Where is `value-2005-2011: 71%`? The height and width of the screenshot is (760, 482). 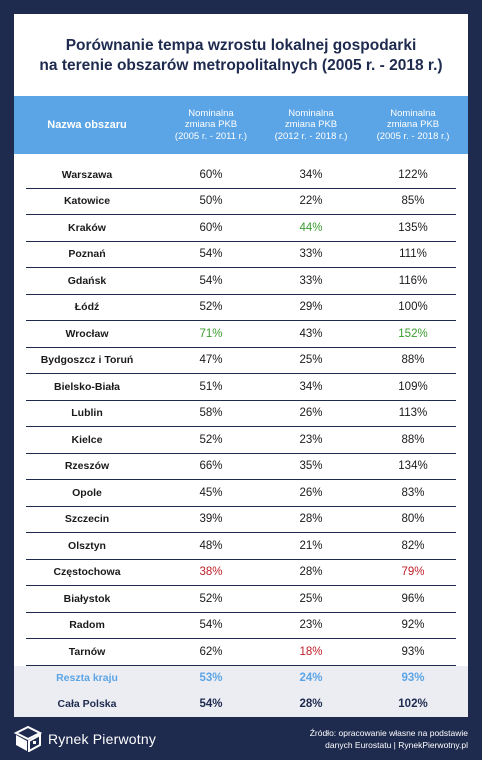
value-2005-2011: 71% is located at coordinates (211, 333).